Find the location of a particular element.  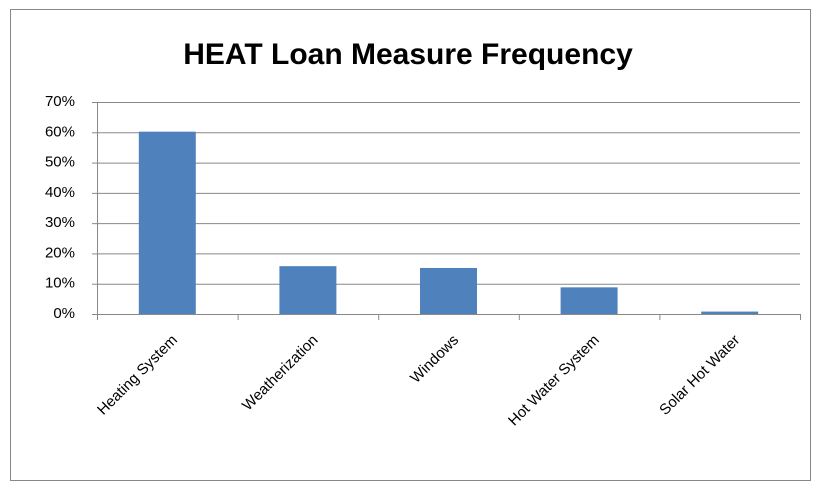

y-tick-label: 70% is located at coordinates (60, 101).